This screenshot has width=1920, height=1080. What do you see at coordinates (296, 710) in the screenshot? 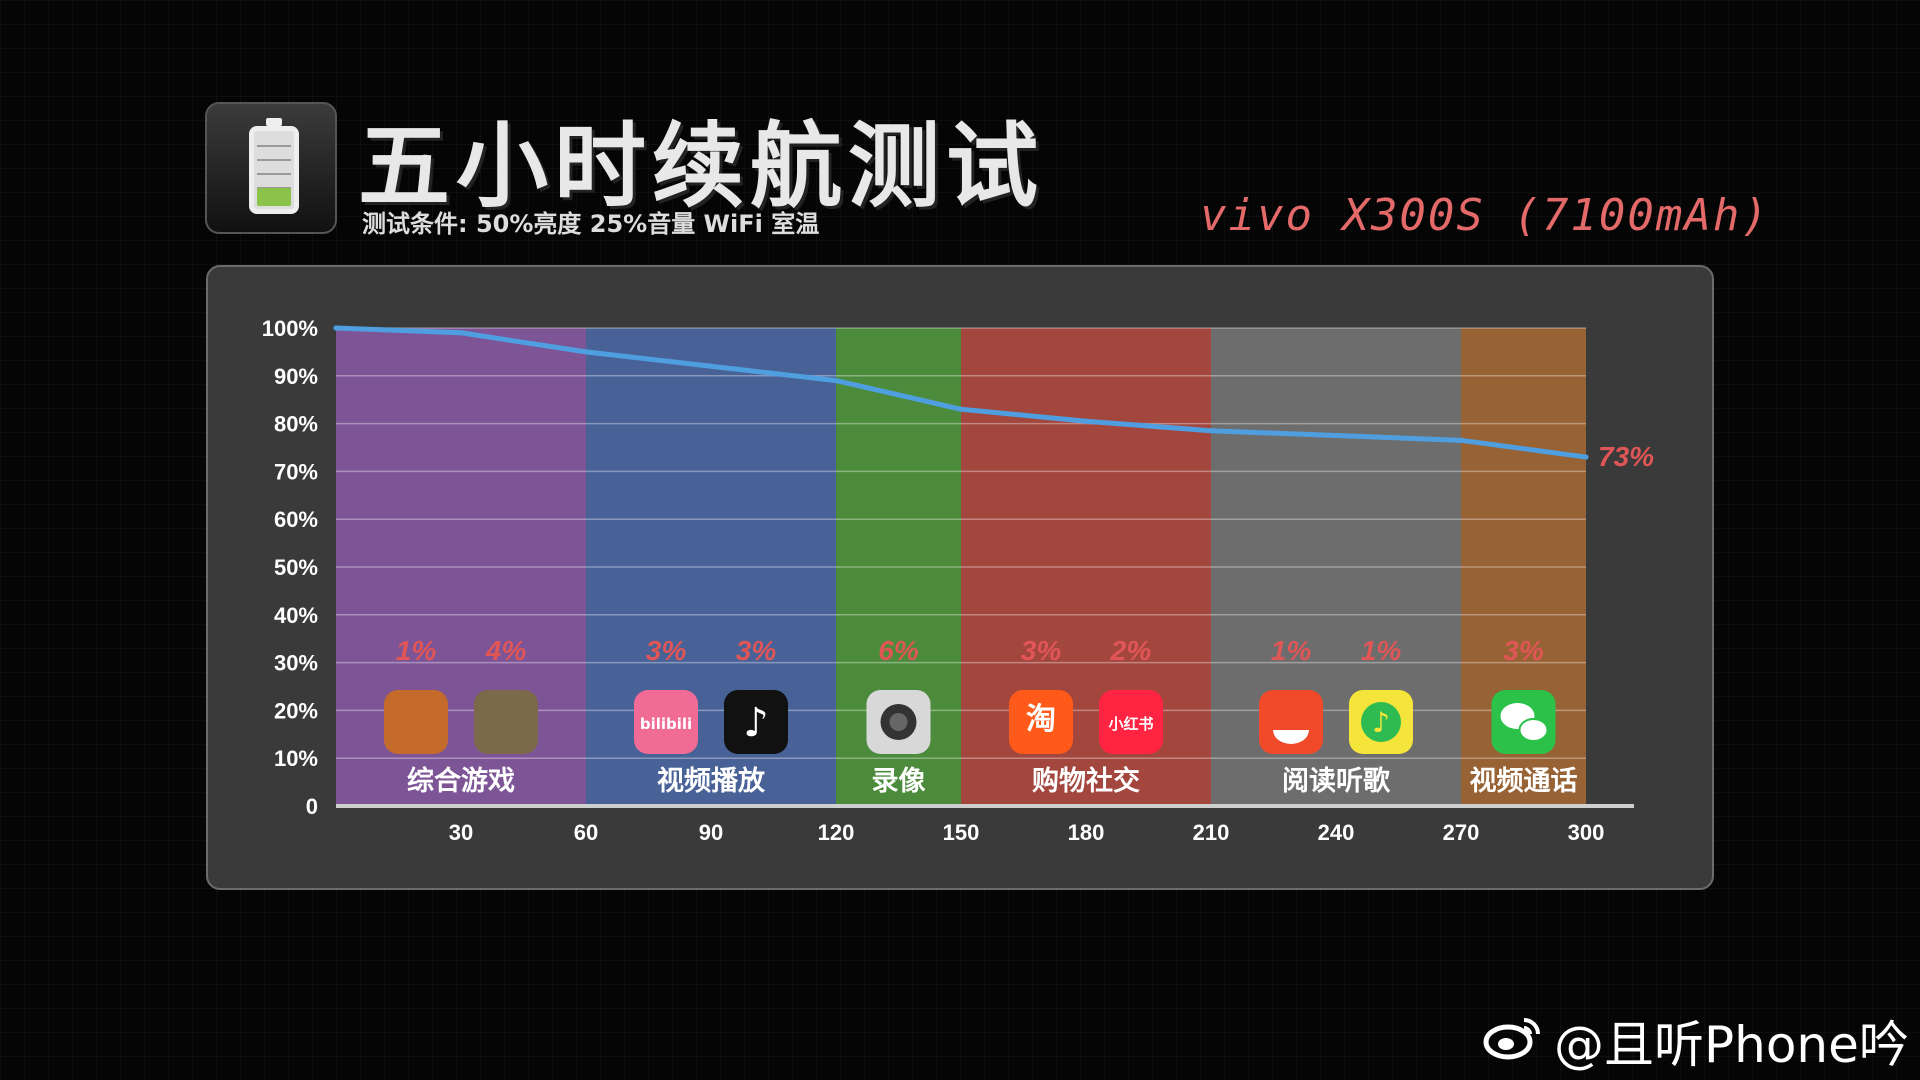
I see `y-tick-label: 20%` at bounding box center [296, 710].